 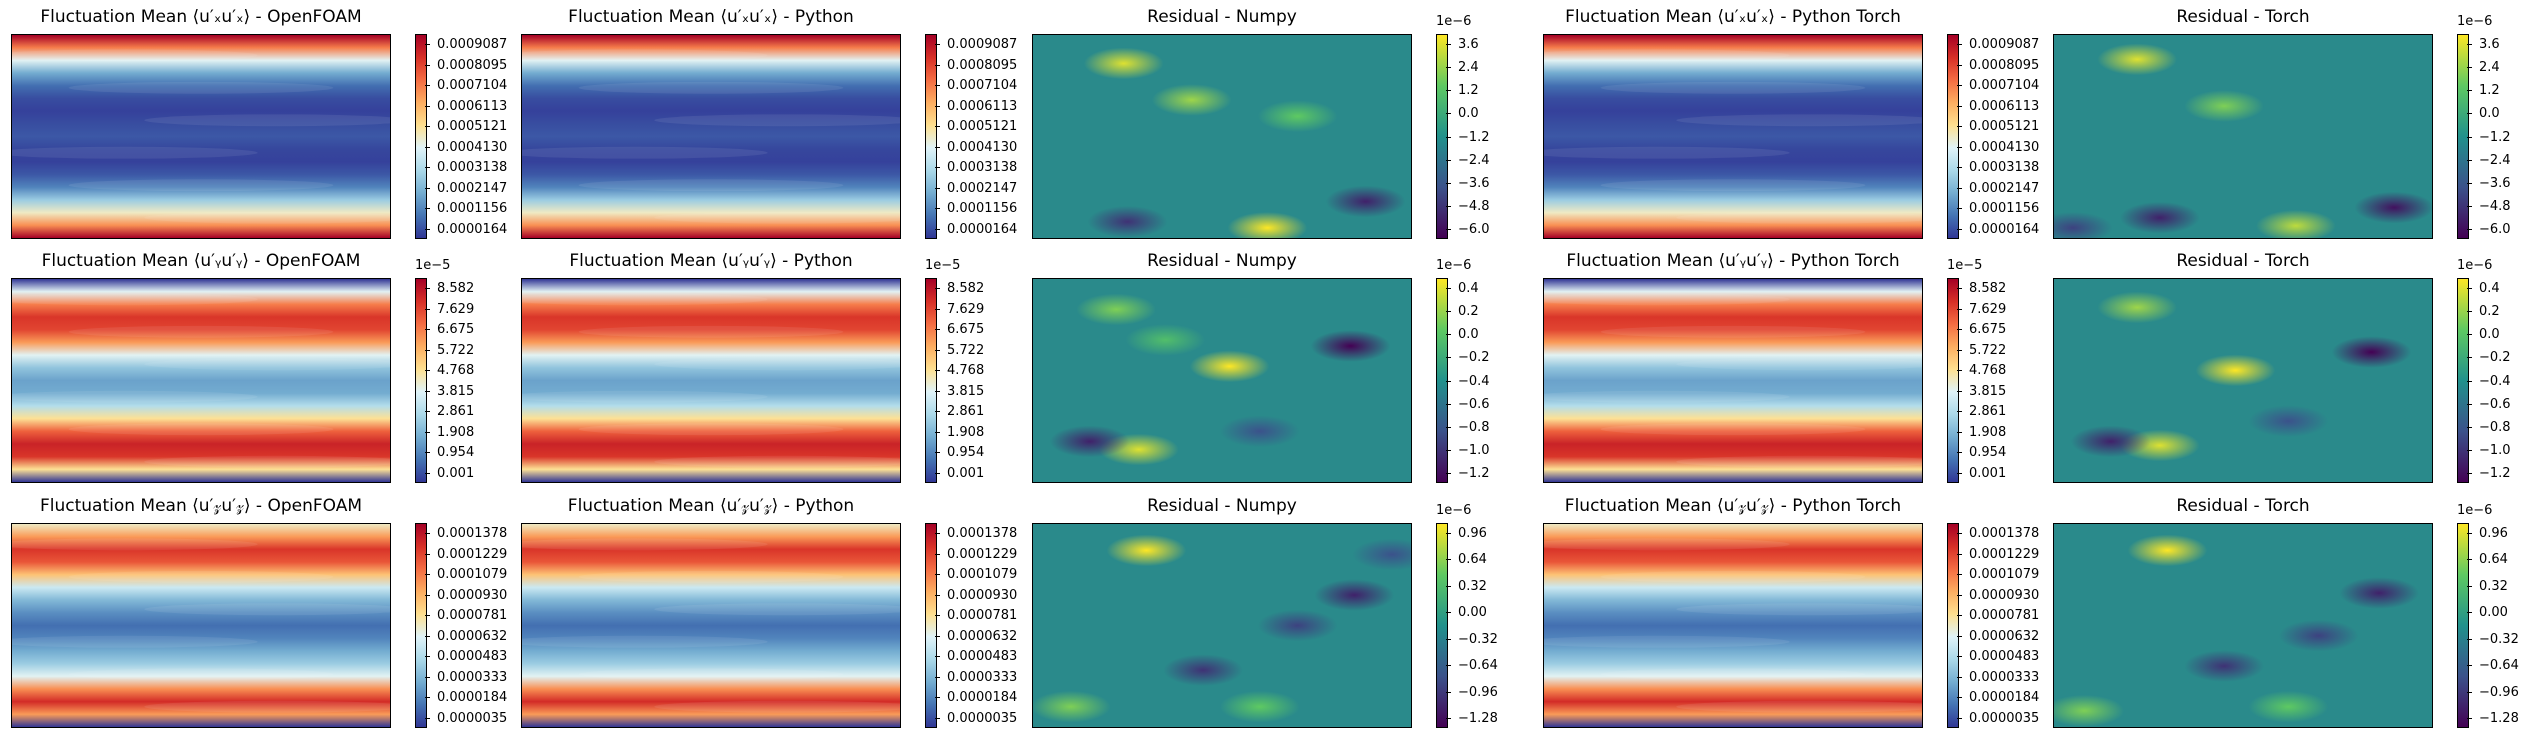 I want to click on colorbar-tick-label: 1.2, so click(x=2483, y=91).